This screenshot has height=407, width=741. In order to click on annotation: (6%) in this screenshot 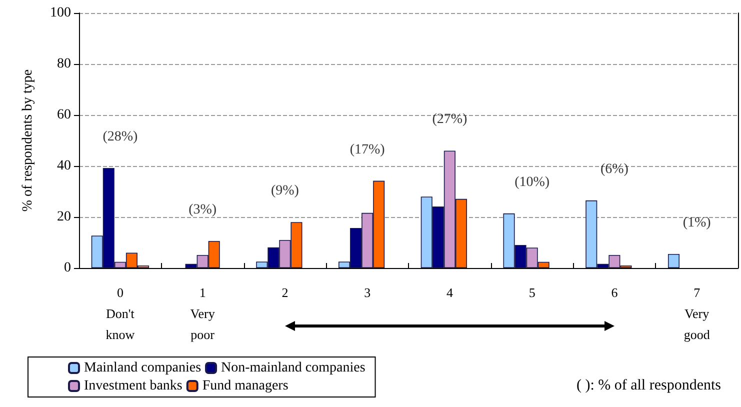, I will do `click(614, 169)`.